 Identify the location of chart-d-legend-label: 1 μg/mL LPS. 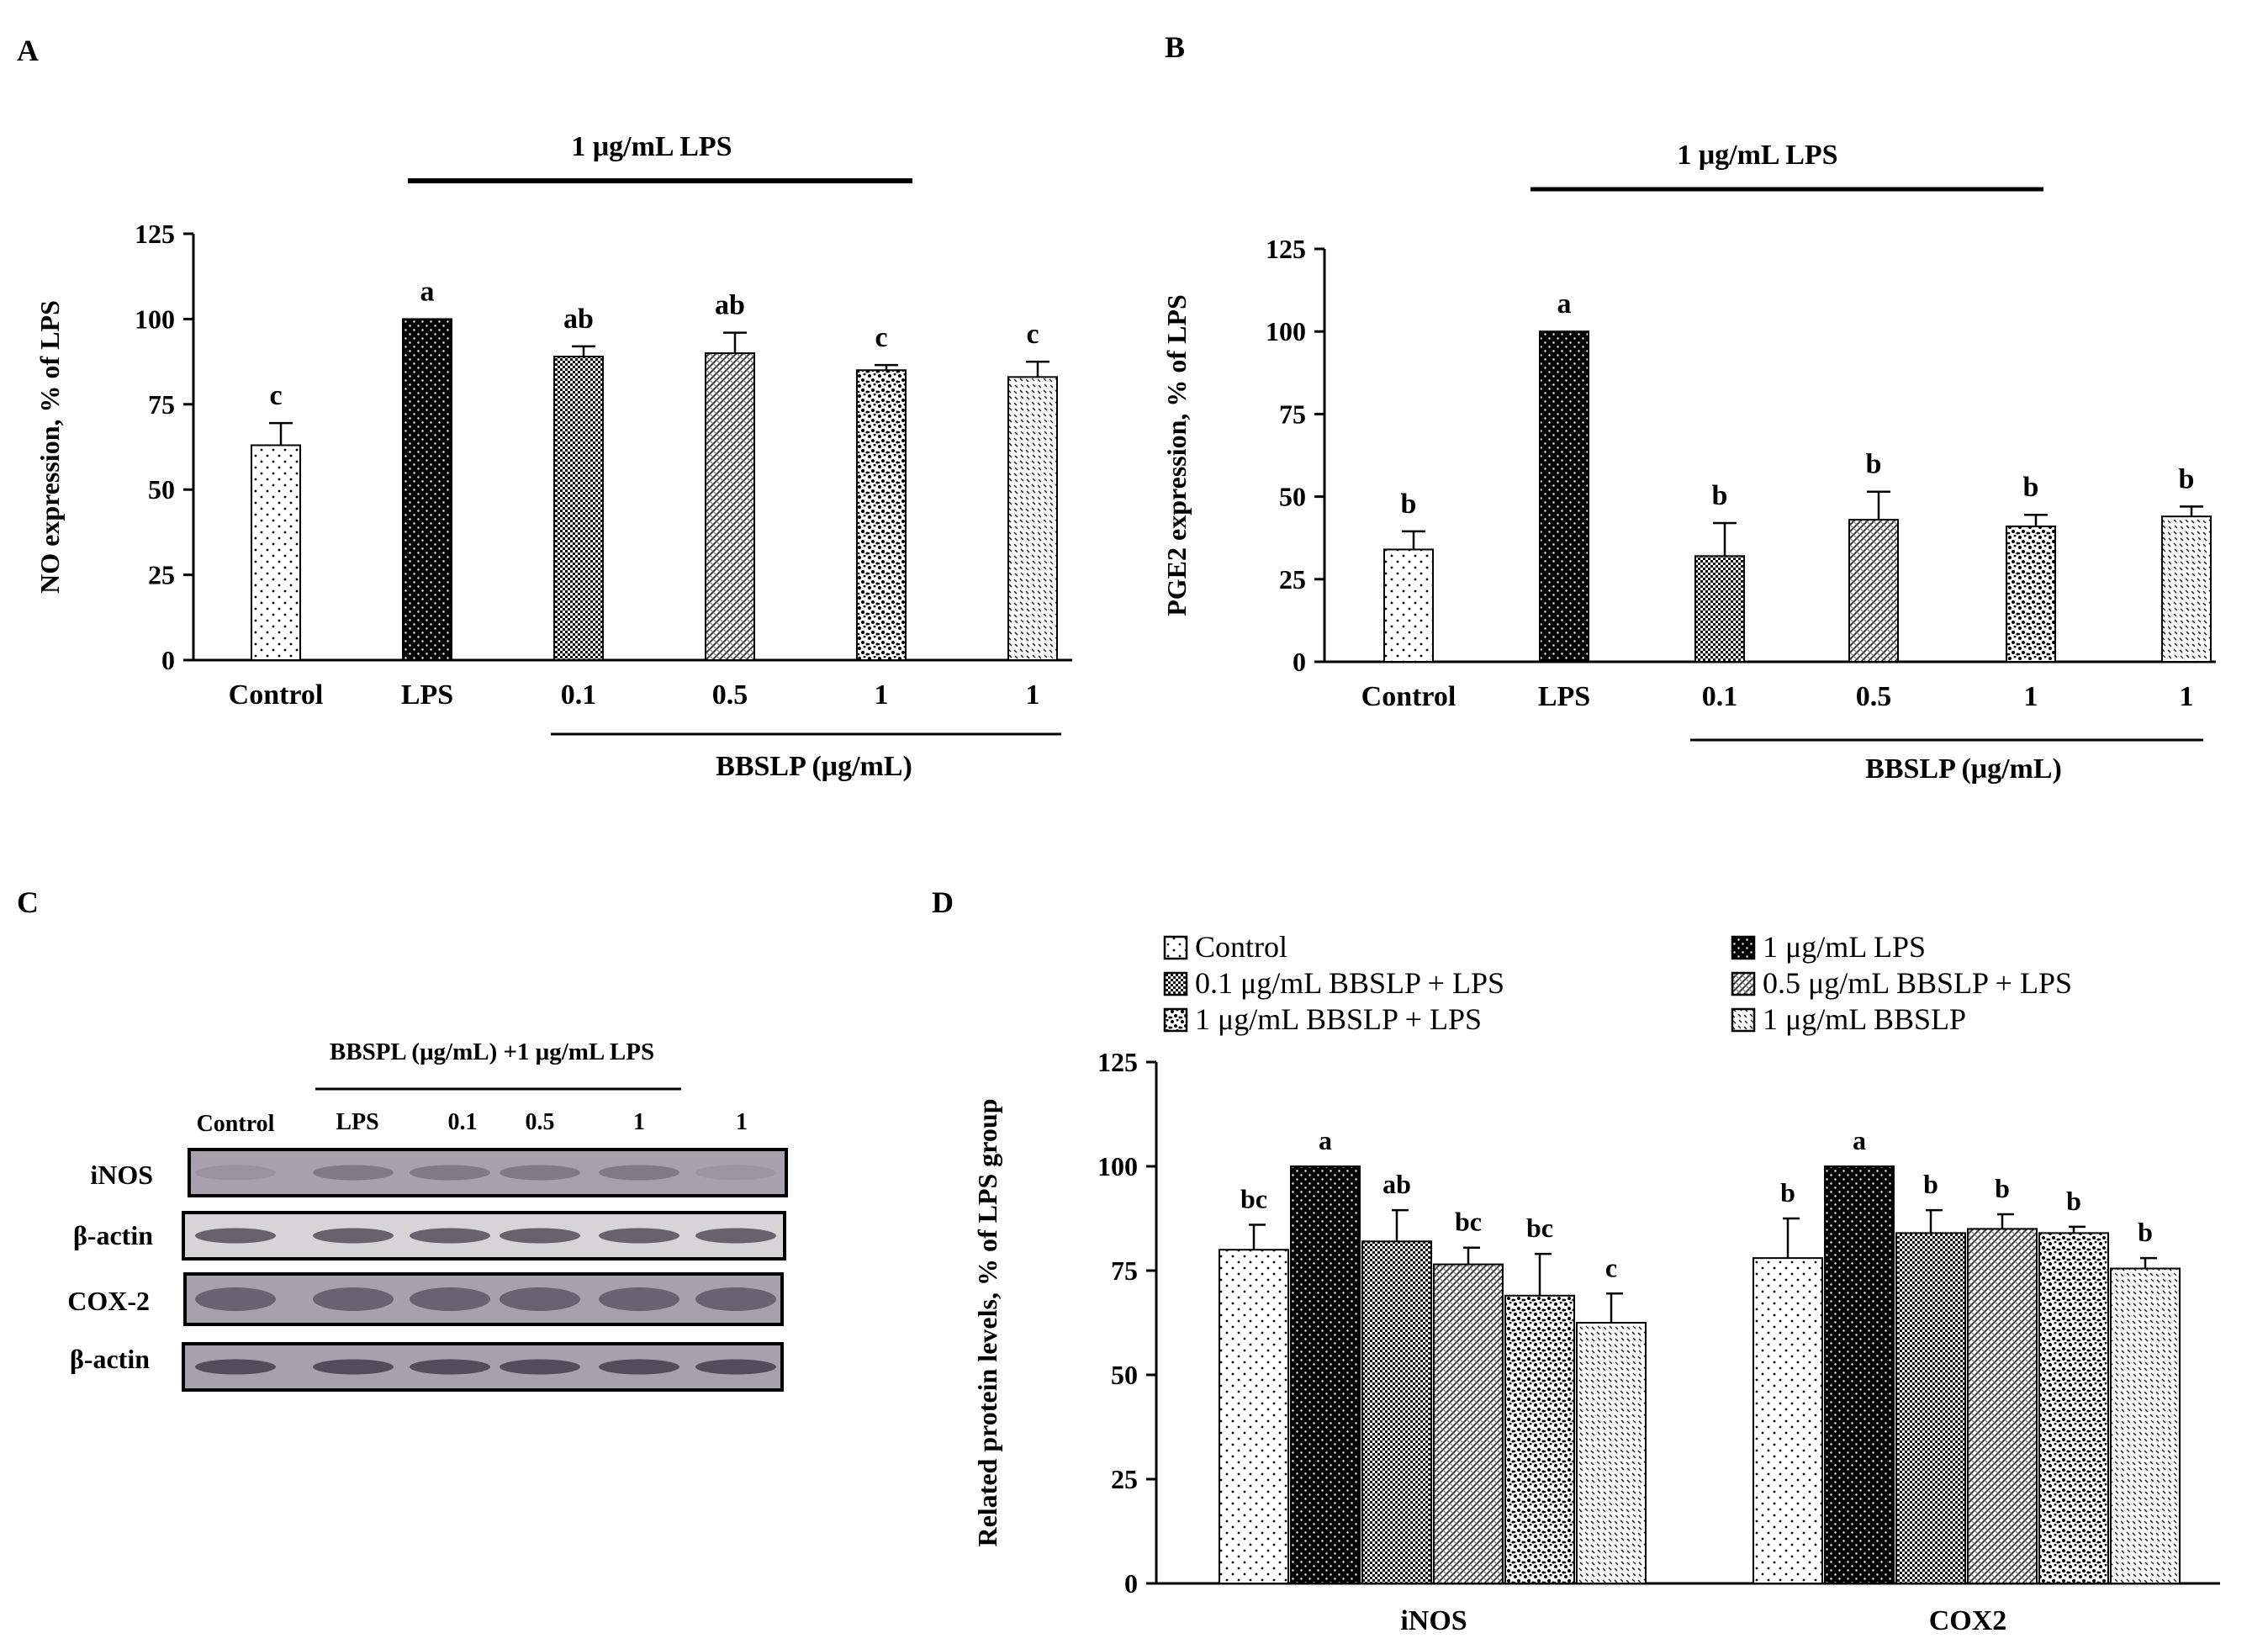
(1844, 947).